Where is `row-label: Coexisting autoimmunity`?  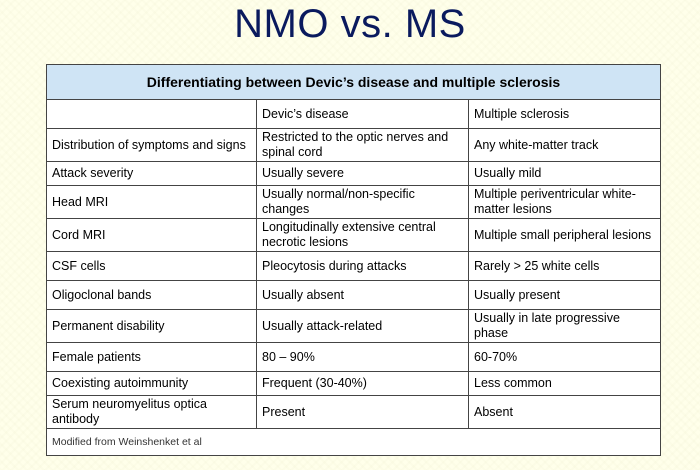
row-label: Coexisting autoimmunity is located at coordinates (151, 383).